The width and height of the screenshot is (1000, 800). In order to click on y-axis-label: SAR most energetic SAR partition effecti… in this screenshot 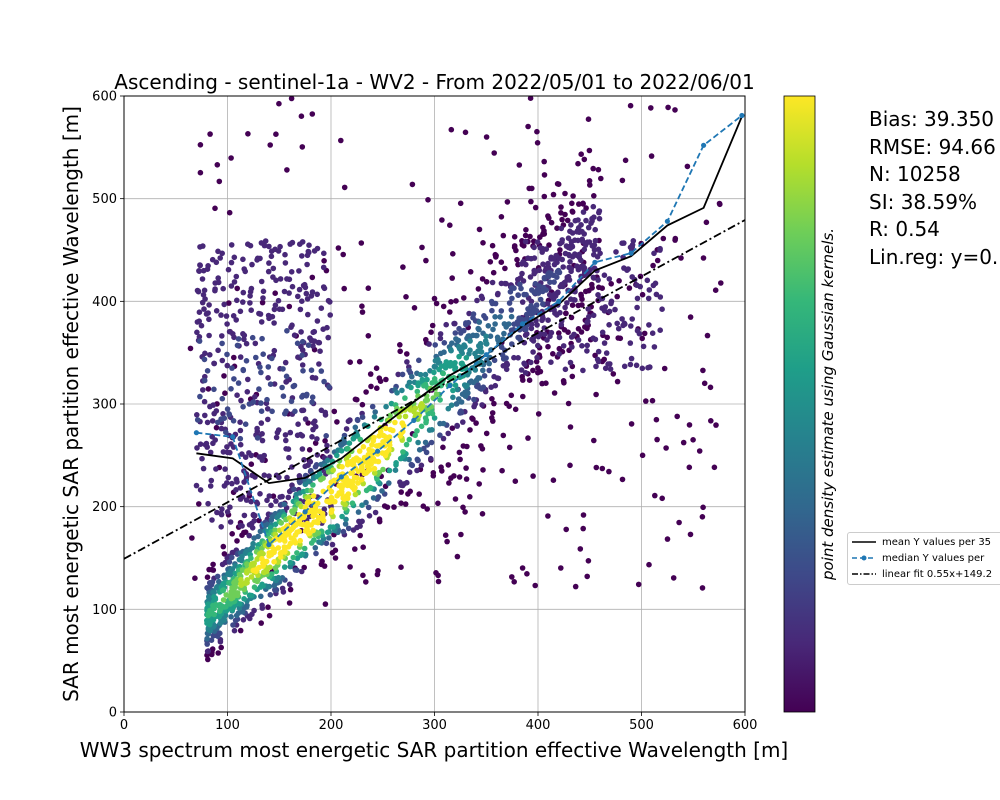, I will do `click(71, 404)`.